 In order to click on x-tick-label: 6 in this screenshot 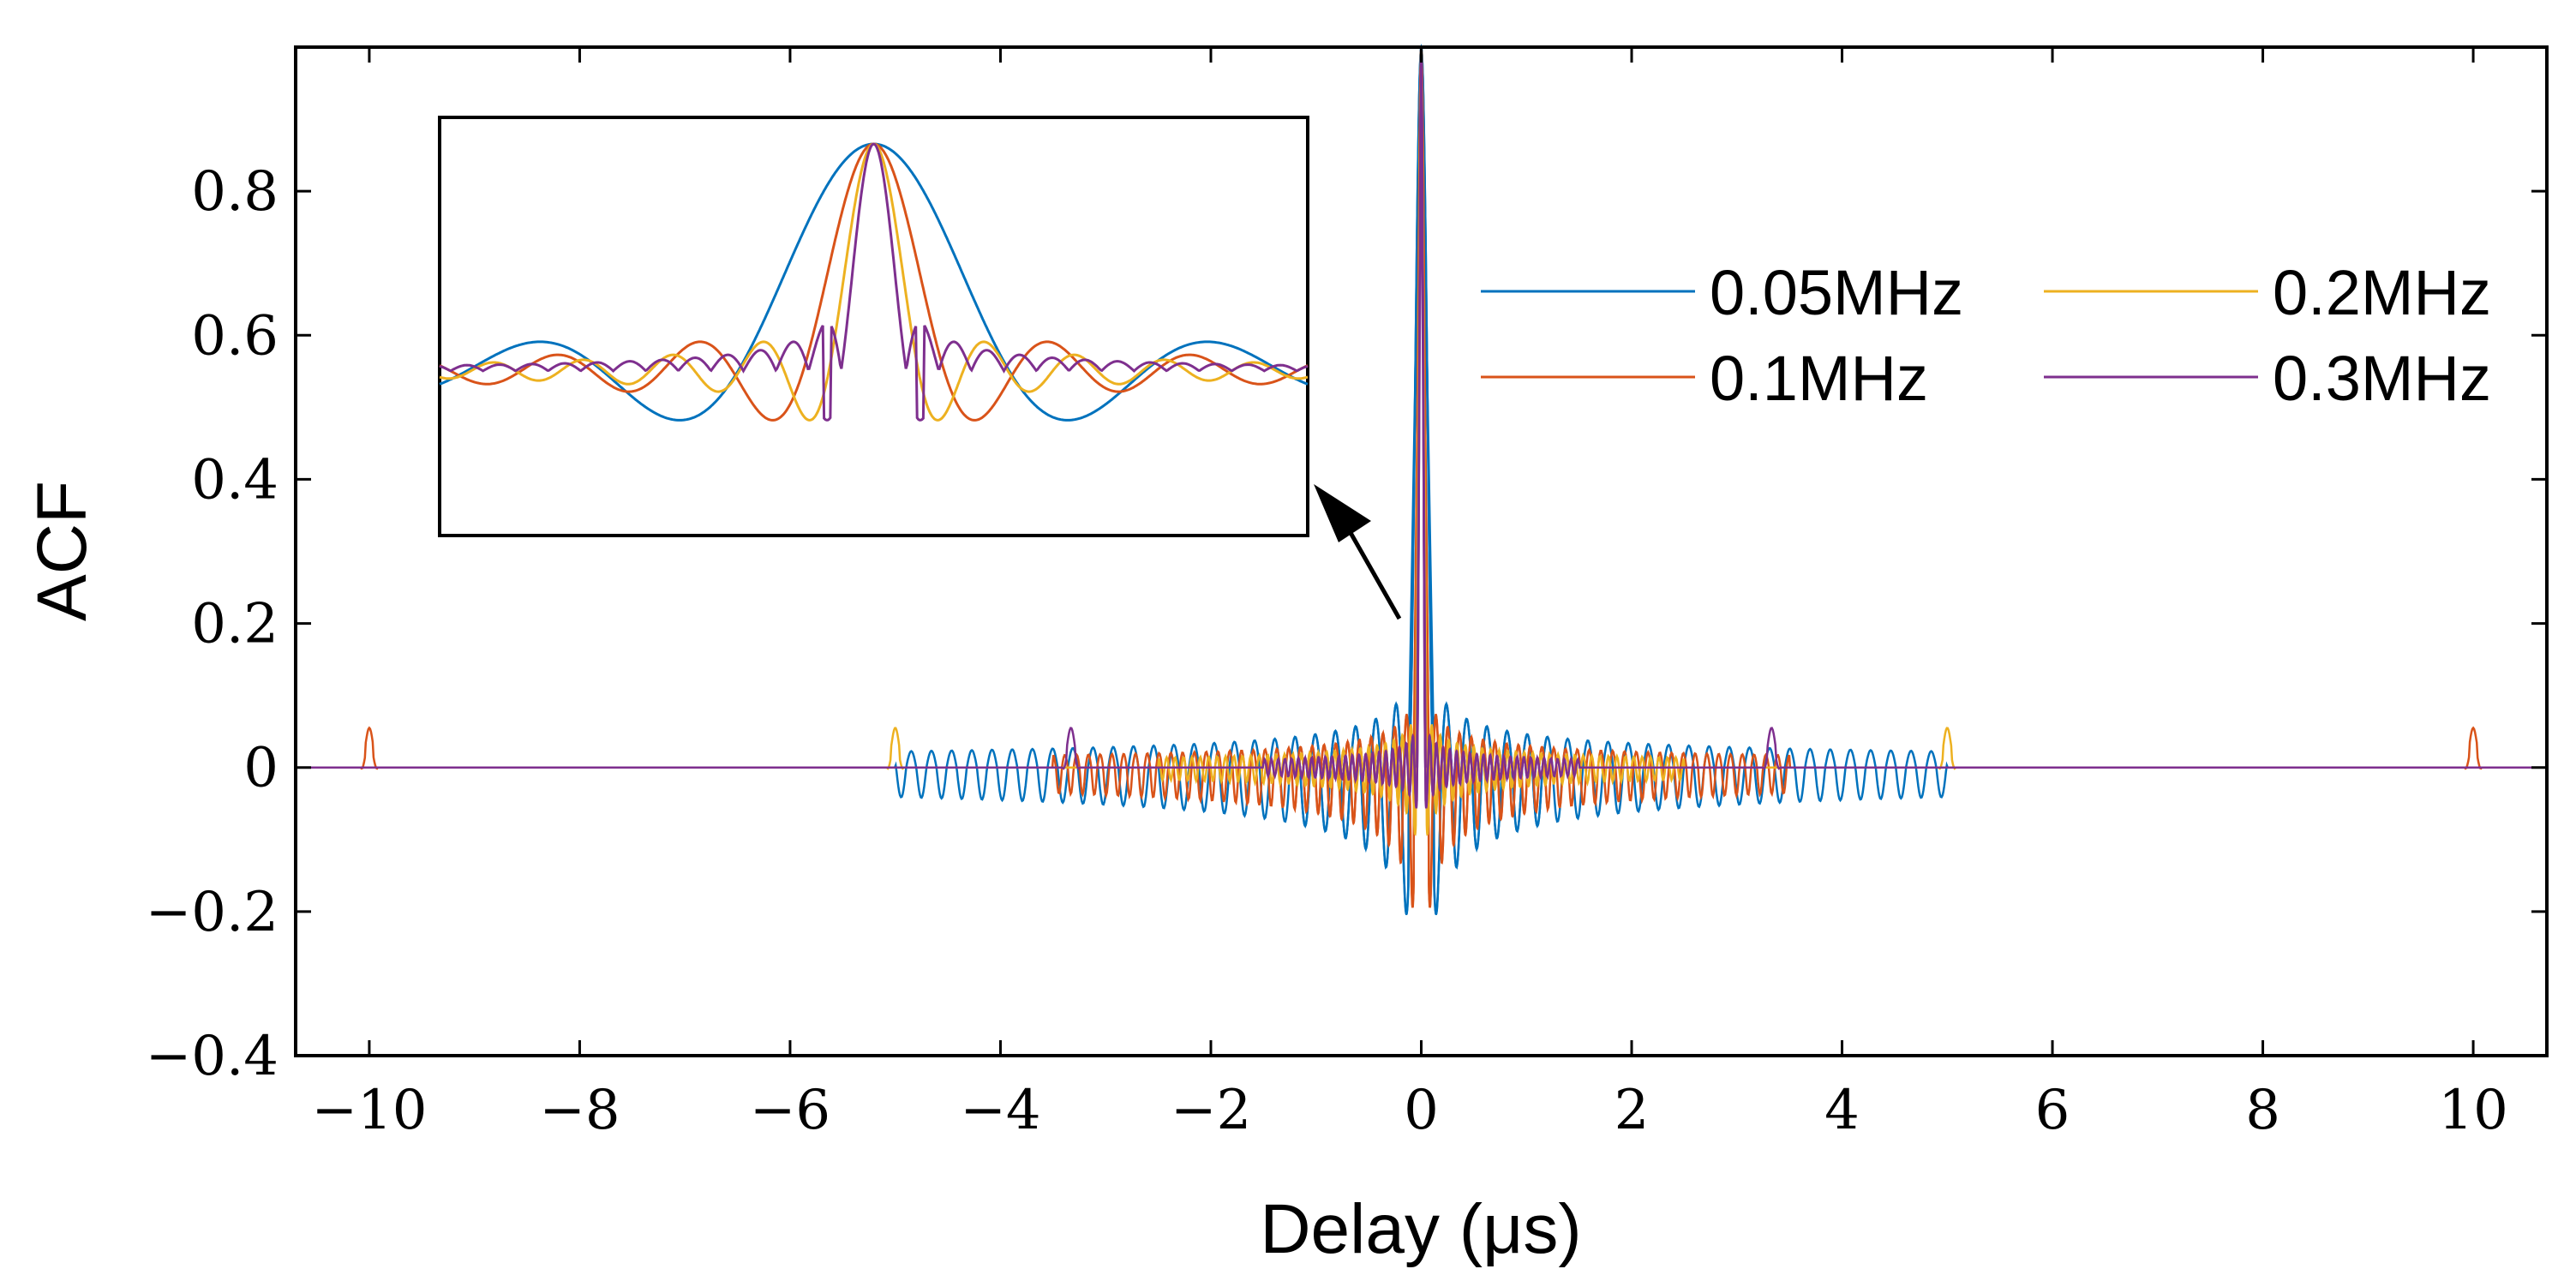, I will do `click(2052, 1110)`.